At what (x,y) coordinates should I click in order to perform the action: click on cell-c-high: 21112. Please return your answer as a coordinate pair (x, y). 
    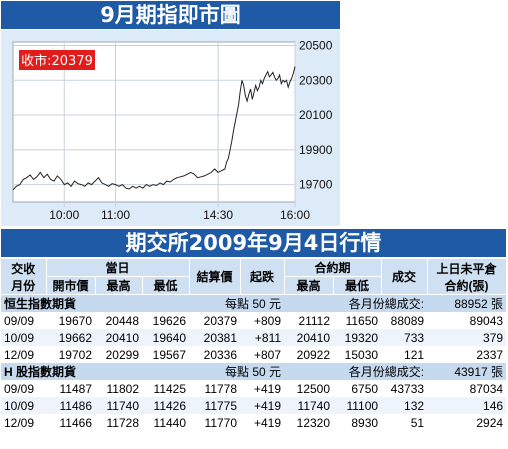
    Looking at the image, I should click on (314, 320).